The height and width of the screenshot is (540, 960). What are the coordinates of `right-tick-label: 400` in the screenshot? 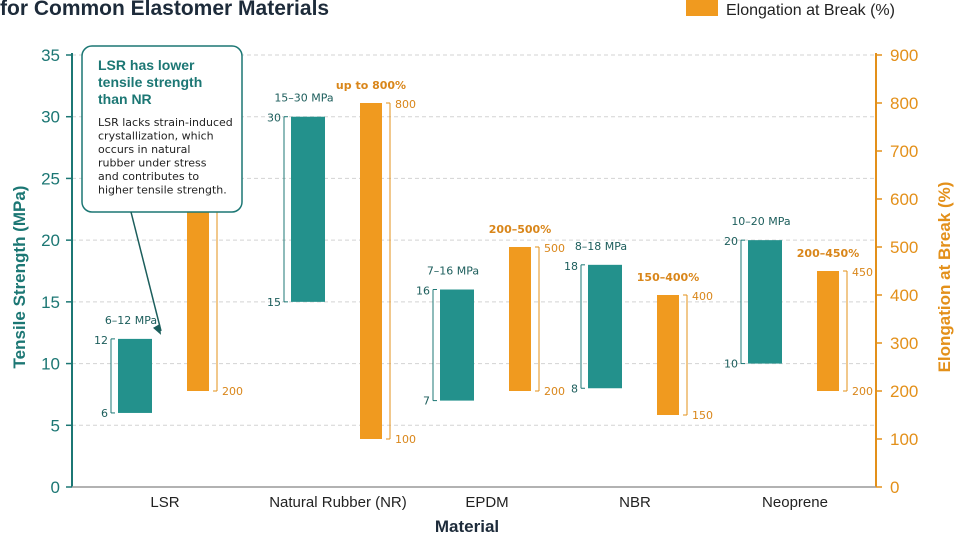 It's located at (904, 295).